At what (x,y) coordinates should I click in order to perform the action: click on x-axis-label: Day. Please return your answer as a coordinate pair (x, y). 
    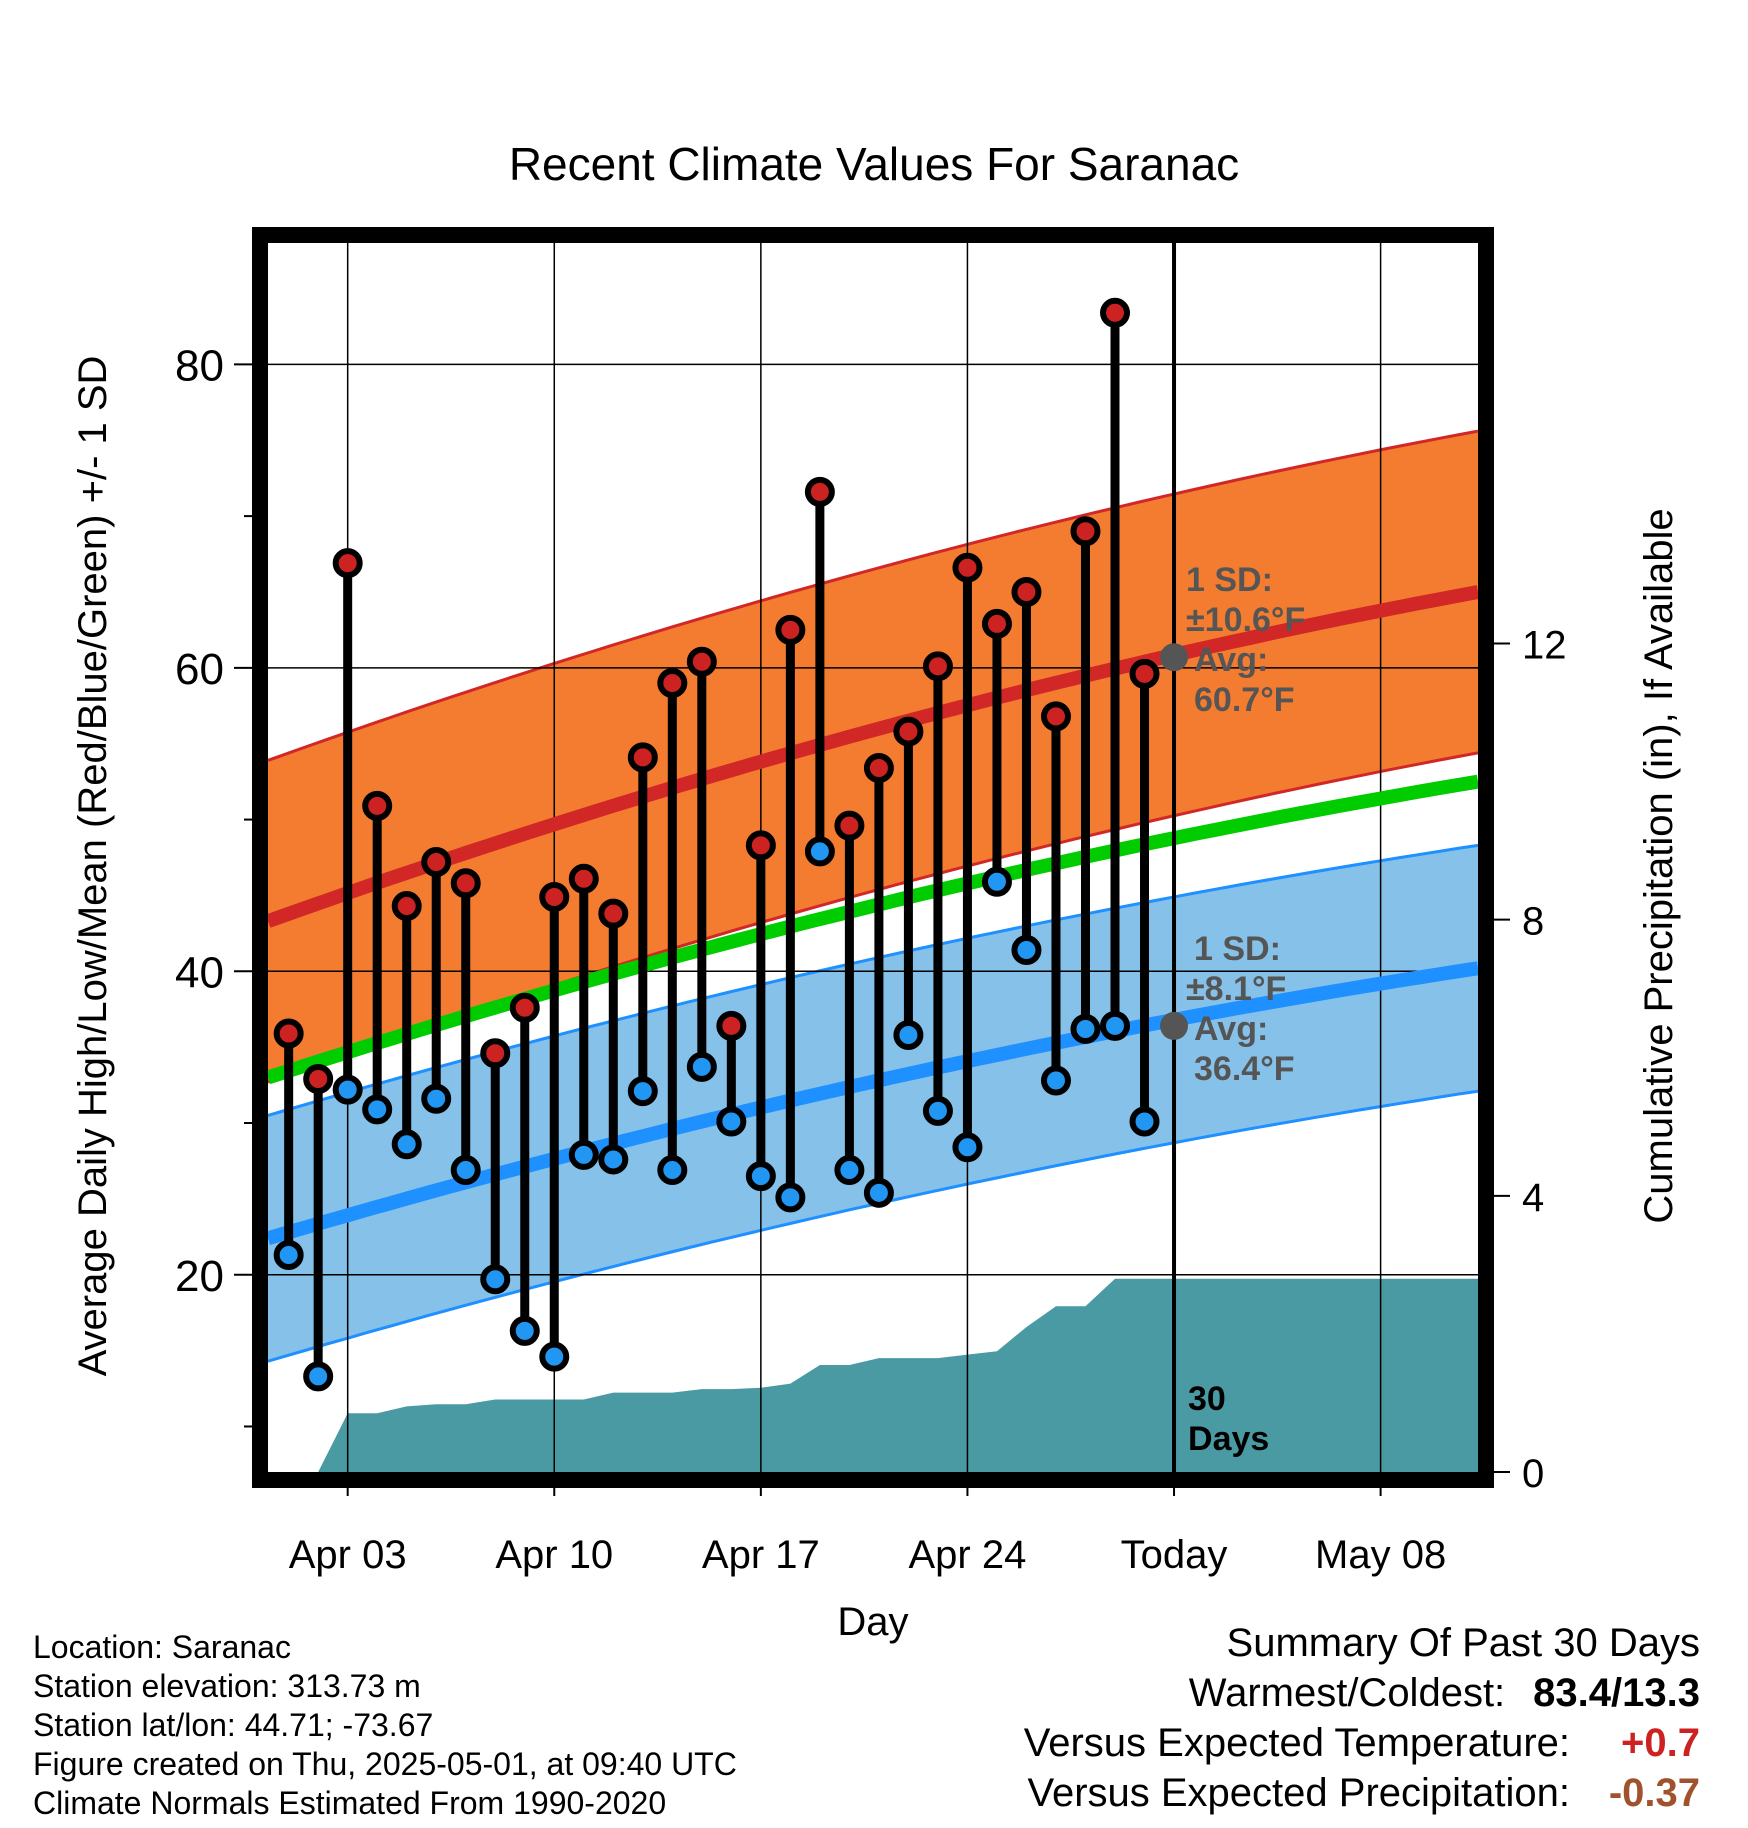
    Looking at the image, I should click on (872, 1622).